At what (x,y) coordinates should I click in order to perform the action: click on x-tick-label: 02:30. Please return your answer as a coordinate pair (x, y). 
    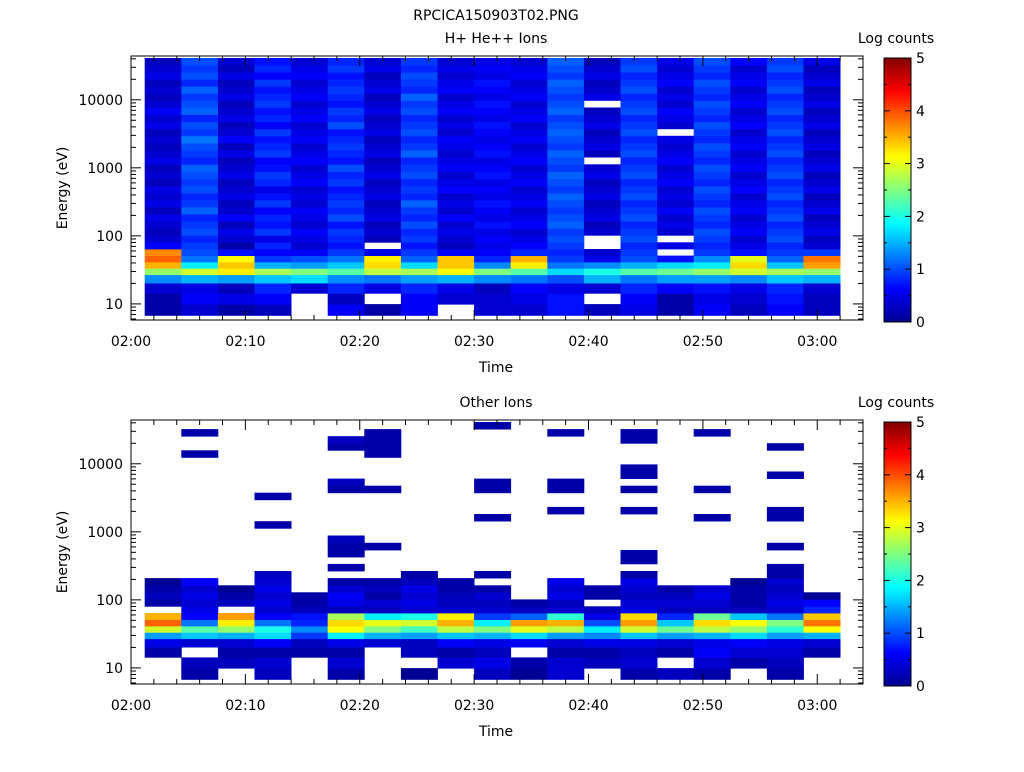
    Looking at the image, I should click on (474, 342).